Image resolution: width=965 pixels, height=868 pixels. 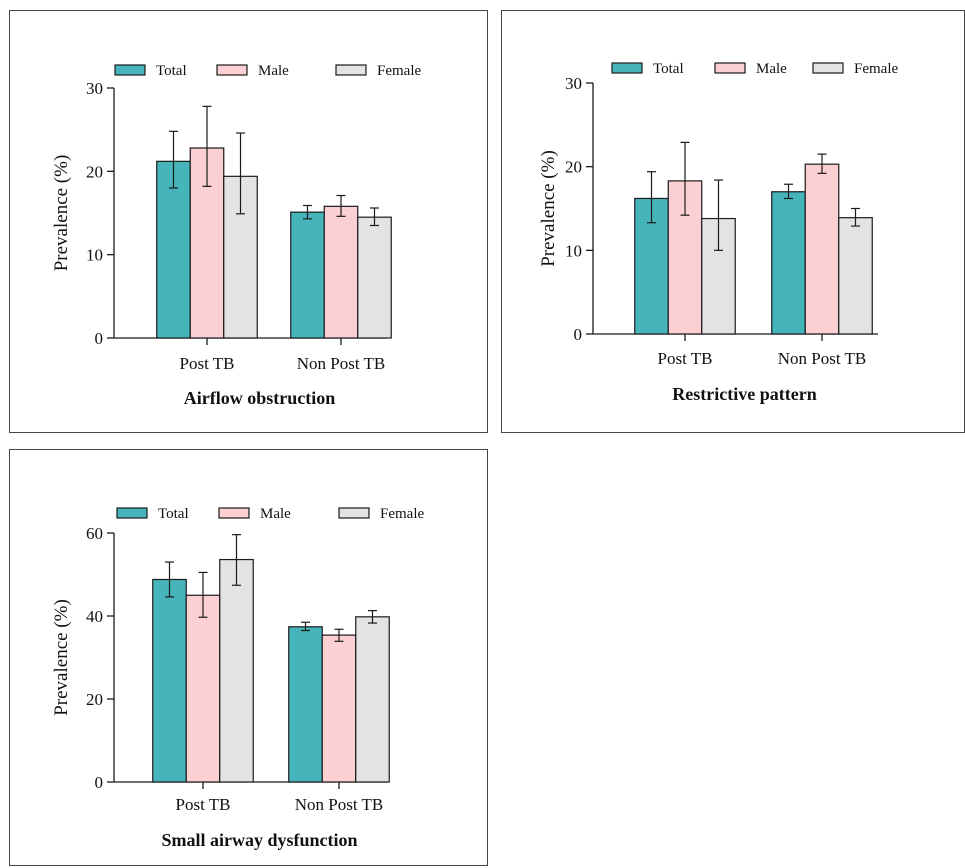 What do you see at coordinates (259, 840) in the screenshot?
I see `chart-title: Small airway dysfunction` at bounding box center [259, 840].